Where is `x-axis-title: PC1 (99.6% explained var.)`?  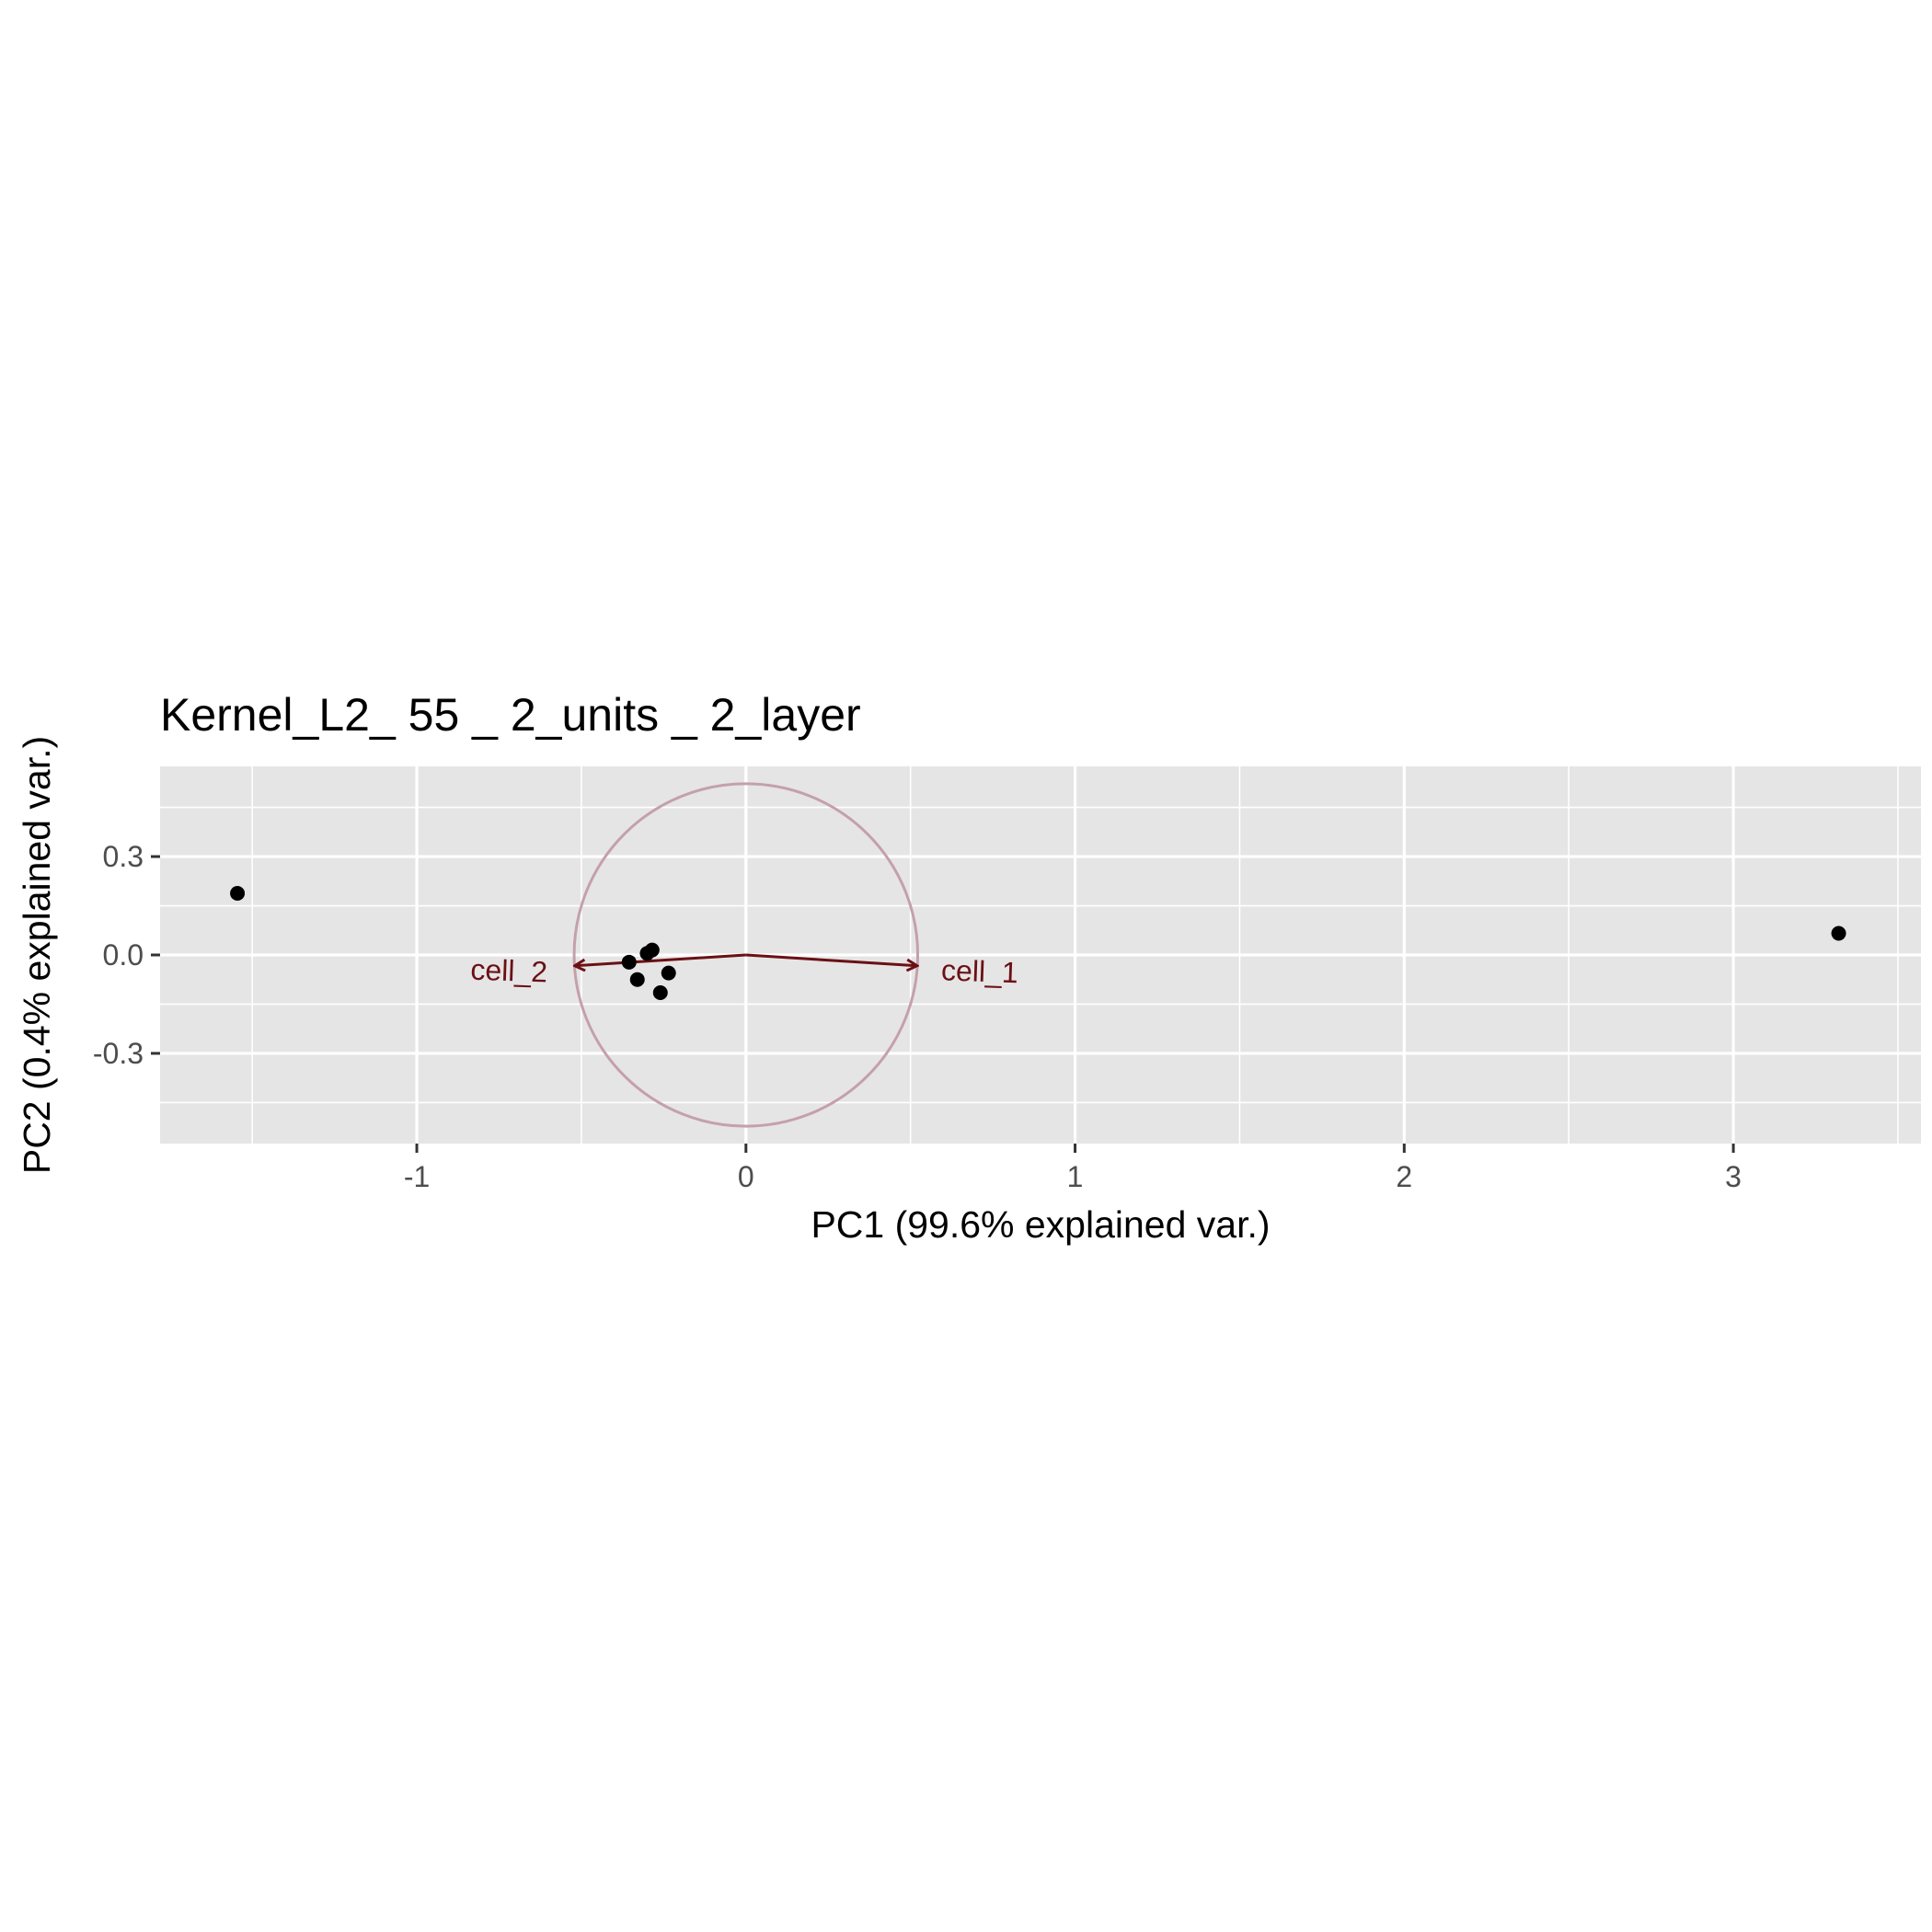
x-axis-title: PC1 (99.6% explained var.) is located at coordinates (1040, 1224).